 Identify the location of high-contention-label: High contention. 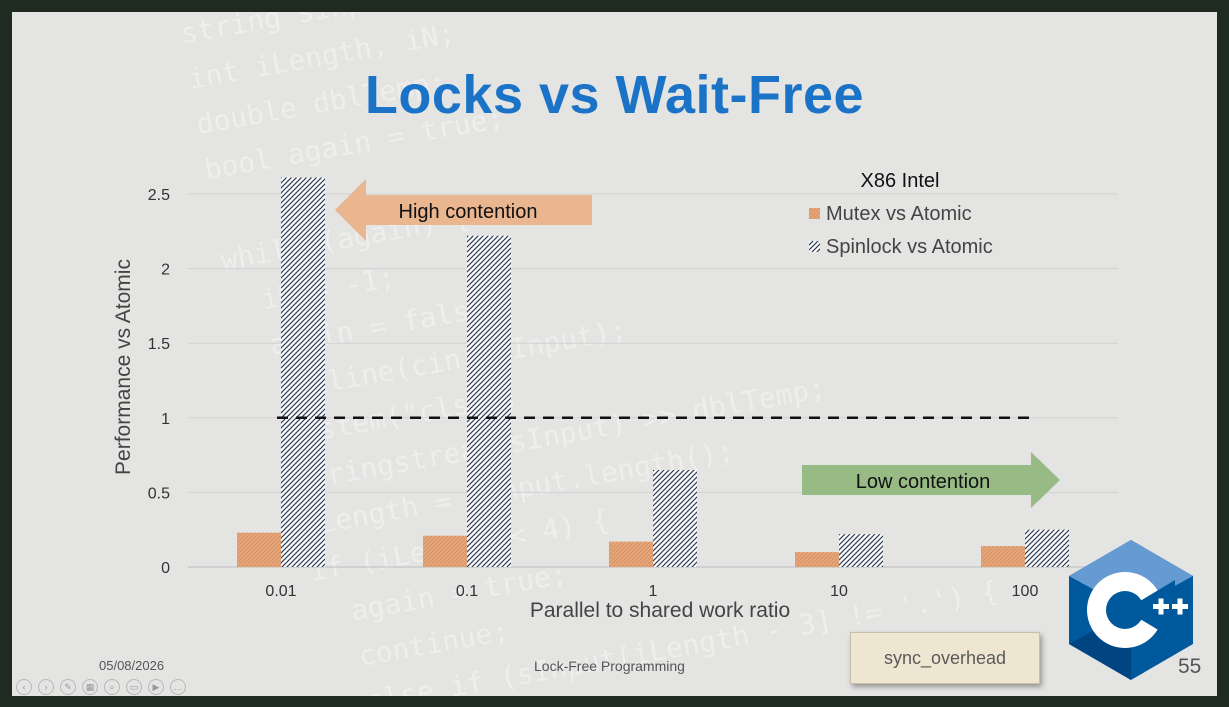
(468, 212).